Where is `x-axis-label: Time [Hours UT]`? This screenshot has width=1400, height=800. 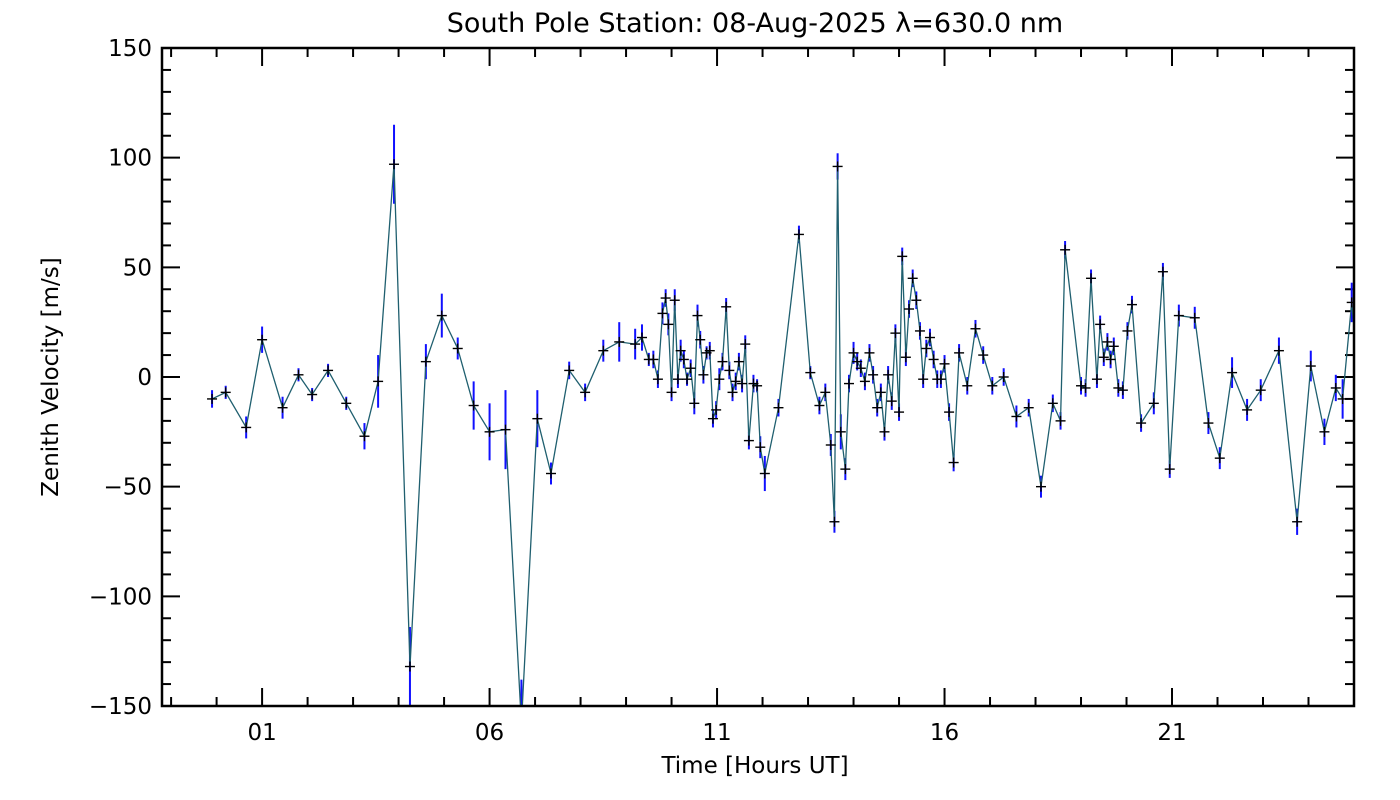 x-axis-label: Time [Hours UT] is located at coordinates (754, 766).